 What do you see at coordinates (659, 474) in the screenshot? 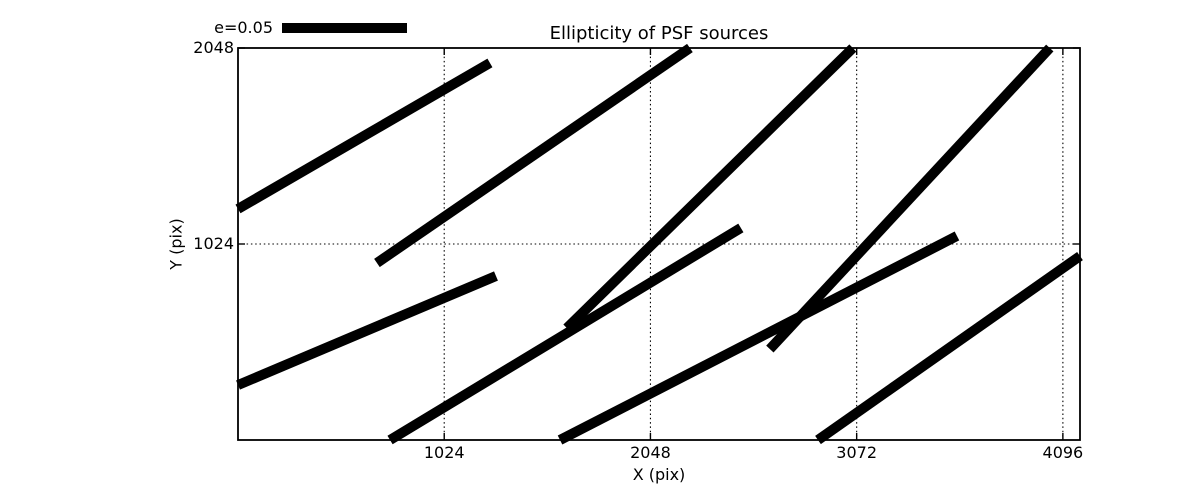
I see `x-axis-label: X (pix)` at bounding box center [659, 474].